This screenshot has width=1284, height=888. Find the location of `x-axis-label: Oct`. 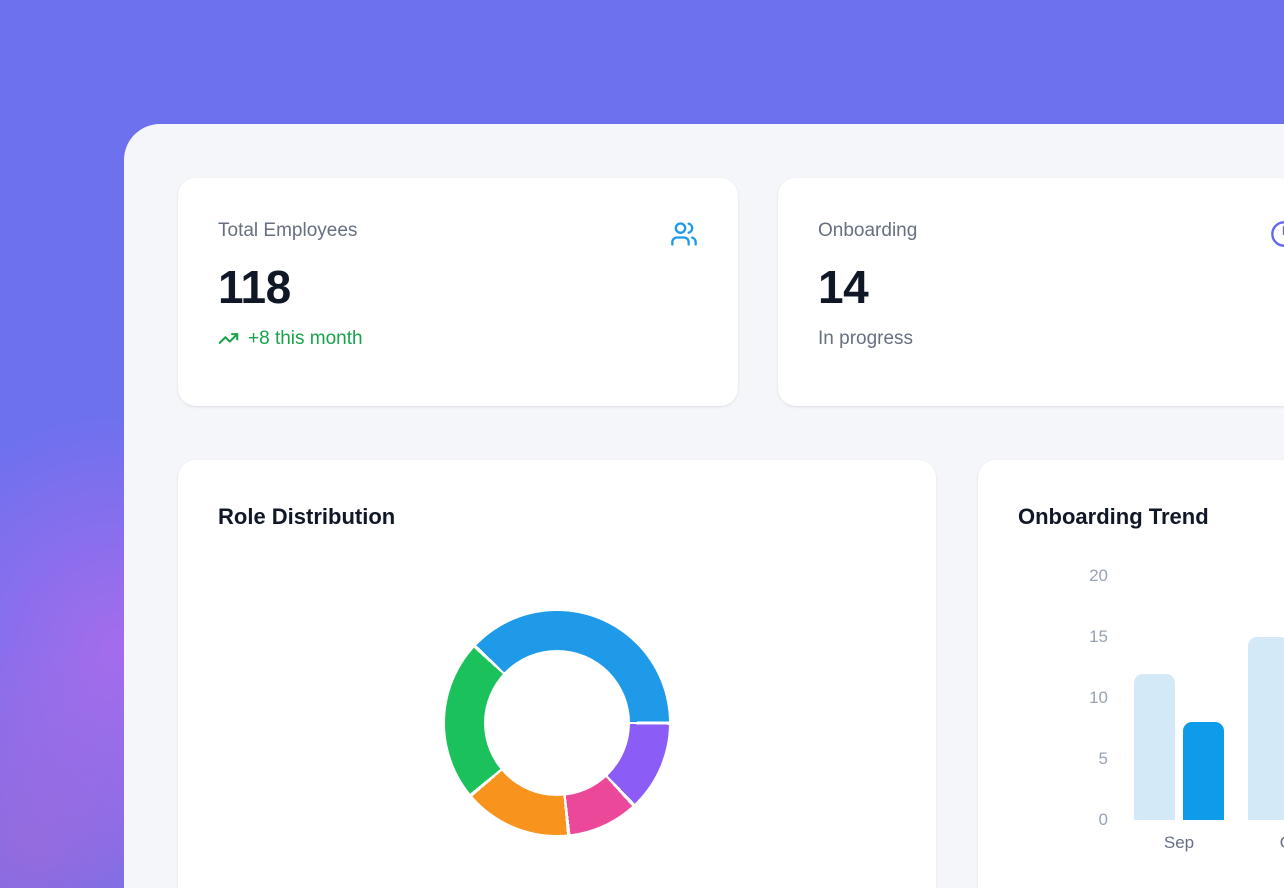

x-axis-label: Oct is located at coordinates (1268, 843).